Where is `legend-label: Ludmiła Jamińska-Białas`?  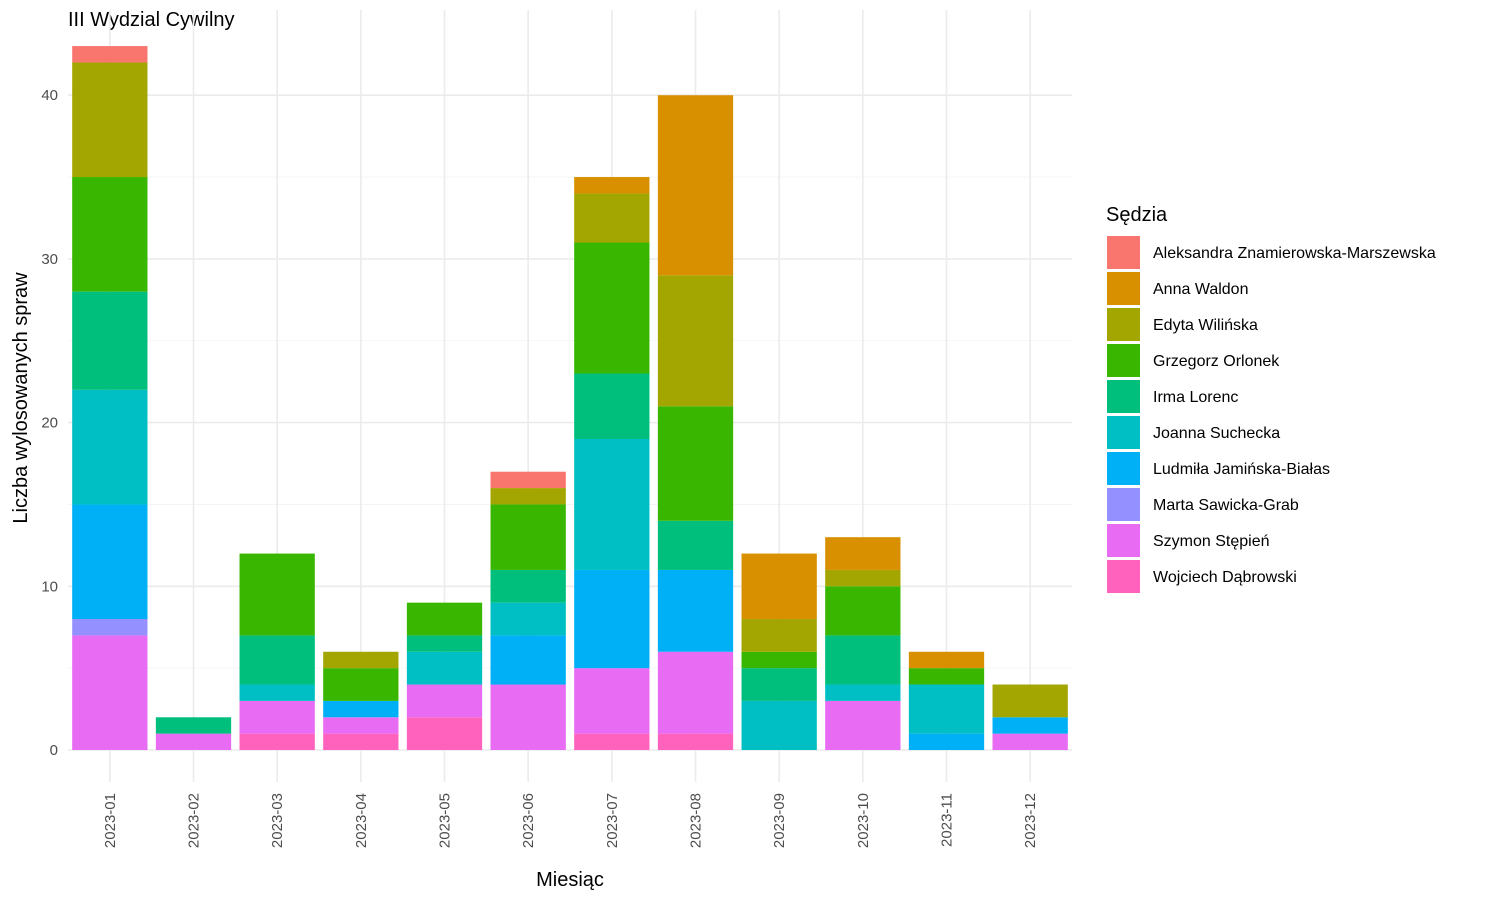 legend-label: Ludmiła Jamińska-Białas is located at coordinates (1241, 469).